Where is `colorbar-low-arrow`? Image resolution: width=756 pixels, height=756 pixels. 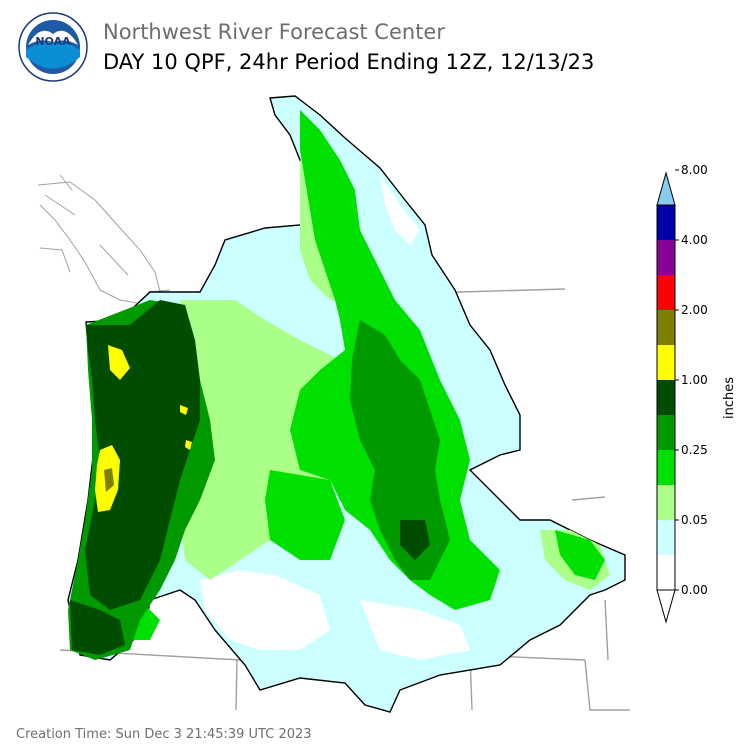
colorbar-low-arrow is located at coordinates (666, 606).